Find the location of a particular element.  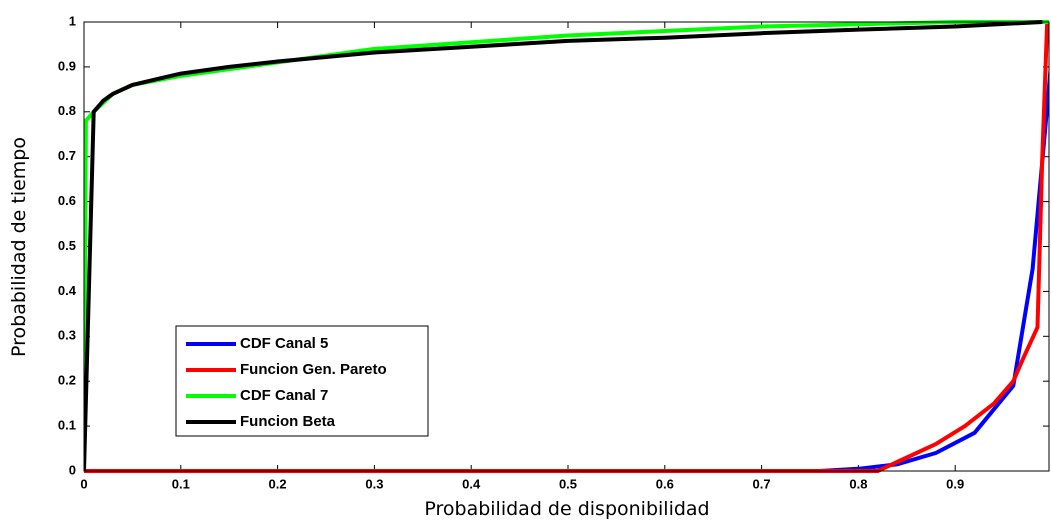

y-tick-label: 0.5 is located at coordinates (67, 245).